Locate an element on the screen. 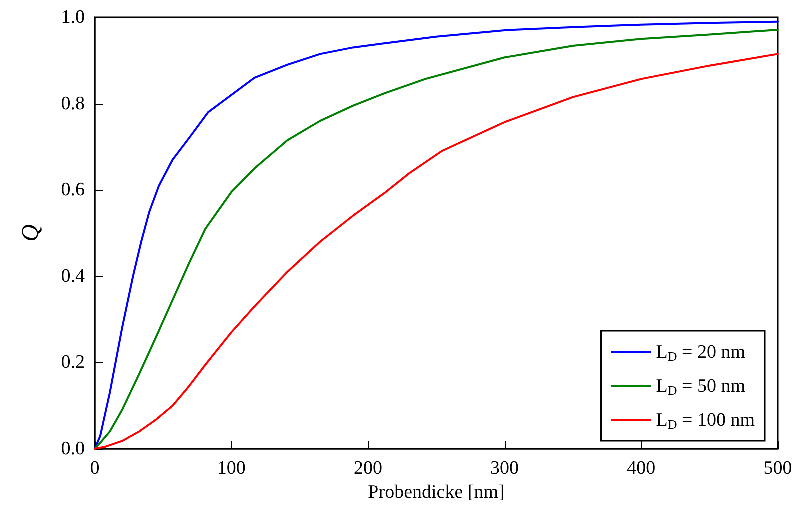 The image size is (807, 517). x-tick-label: 300 is located at coordinates (505, 468).